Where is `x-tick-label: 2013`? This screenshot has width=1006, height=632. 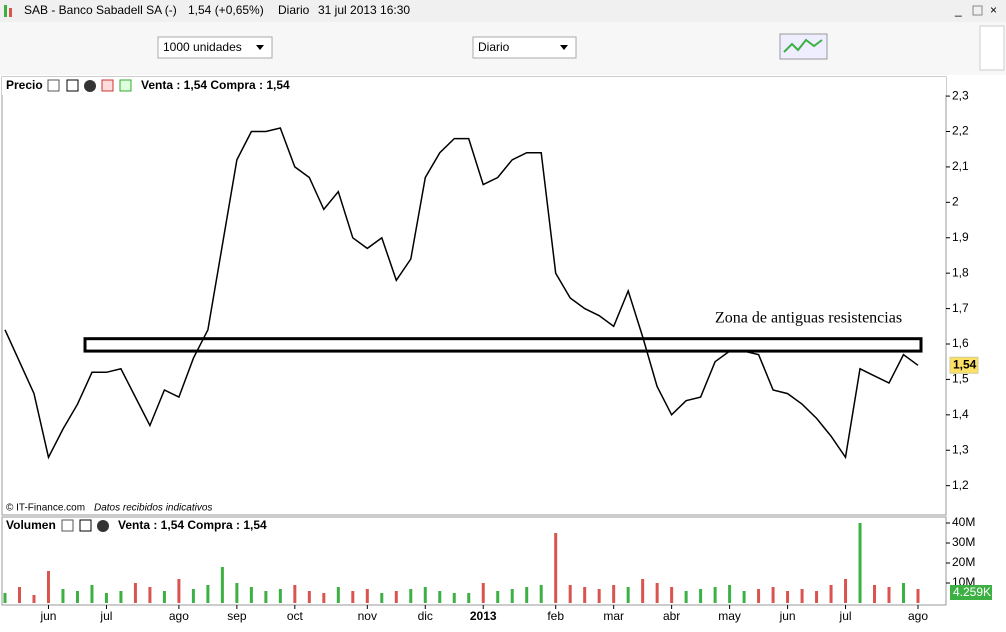 x-tick-label: 2013 is located at coordinates (483, 616).